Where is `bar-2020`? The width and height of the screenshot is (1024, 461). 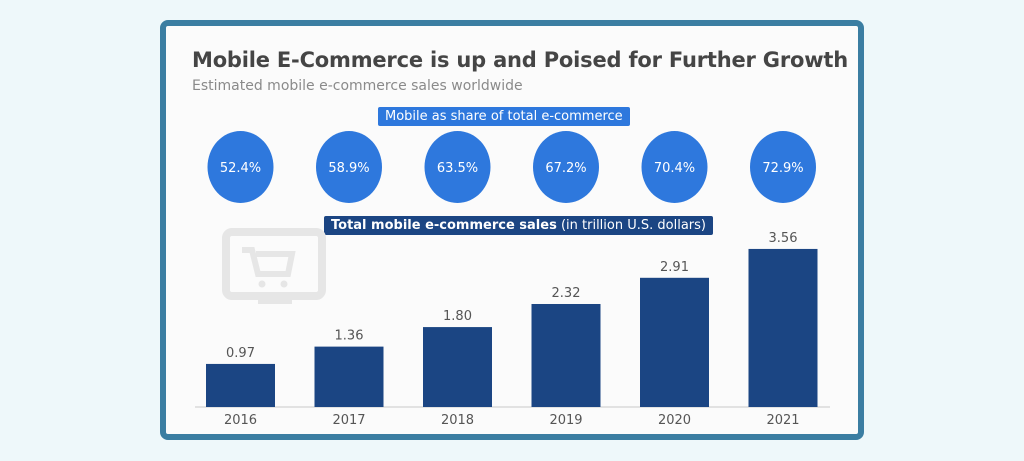 bar-2020 is located at coordinates (674, 342).